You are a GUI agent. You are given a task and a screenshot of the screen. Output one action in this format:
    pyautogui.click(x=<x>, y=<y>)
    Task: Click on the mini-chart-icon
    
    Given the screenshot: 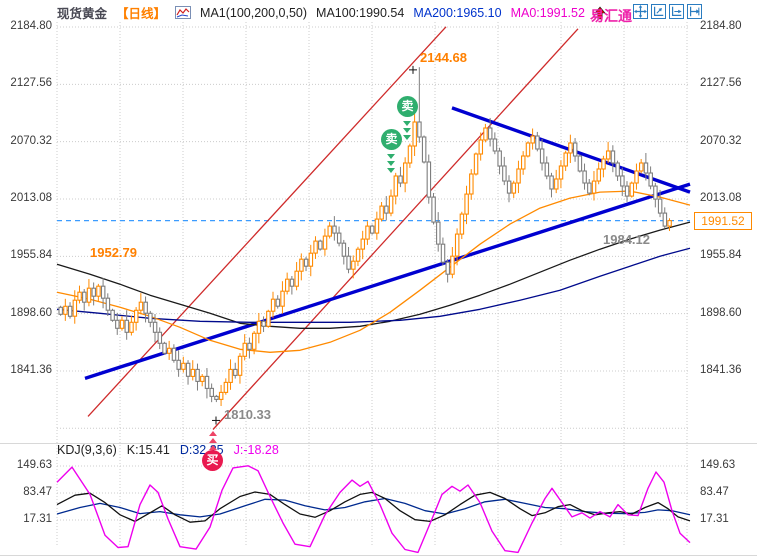 What is the action you would take?
    pyautogui.click(x=183, y=12)
    